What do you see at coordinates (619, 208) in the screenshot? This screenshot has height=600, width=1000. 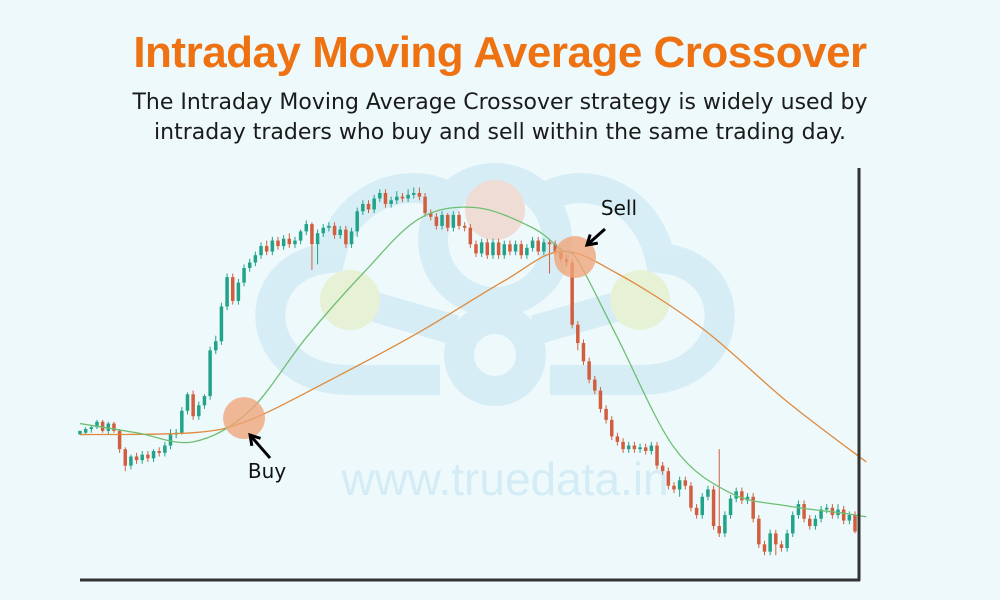 I see `annotation-label-sell: Sell` at bounding box center [619, 208].